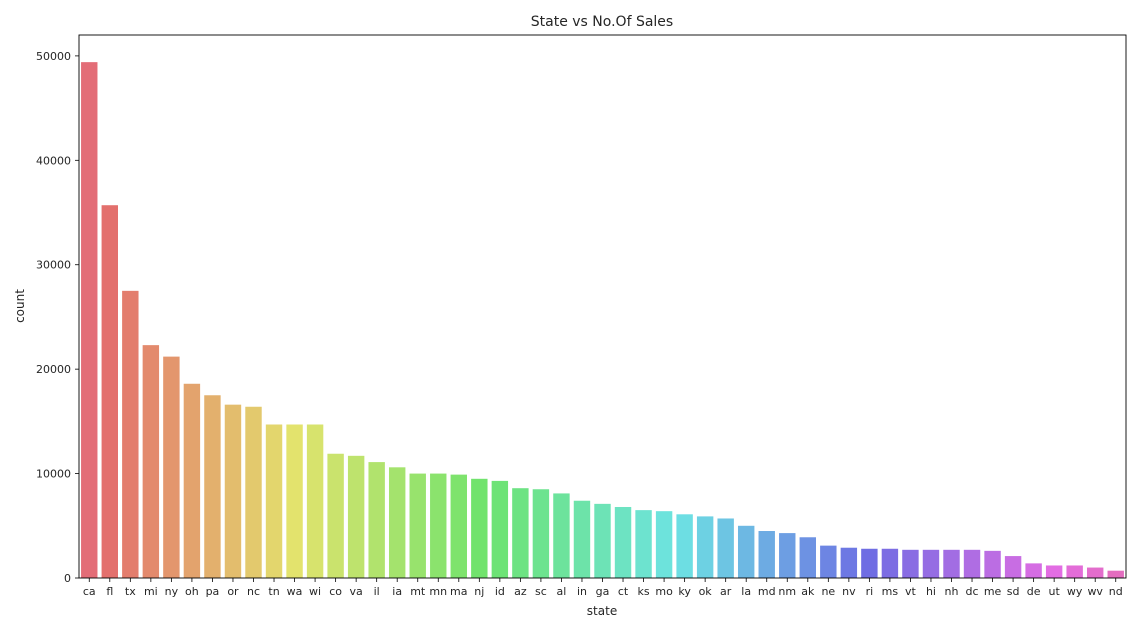 The height and width of the screenshot is (624, 1143). Describe the element at coordinates (787, 591) in the screenshot. I see `x-tick-label-nm: nm` at that location.